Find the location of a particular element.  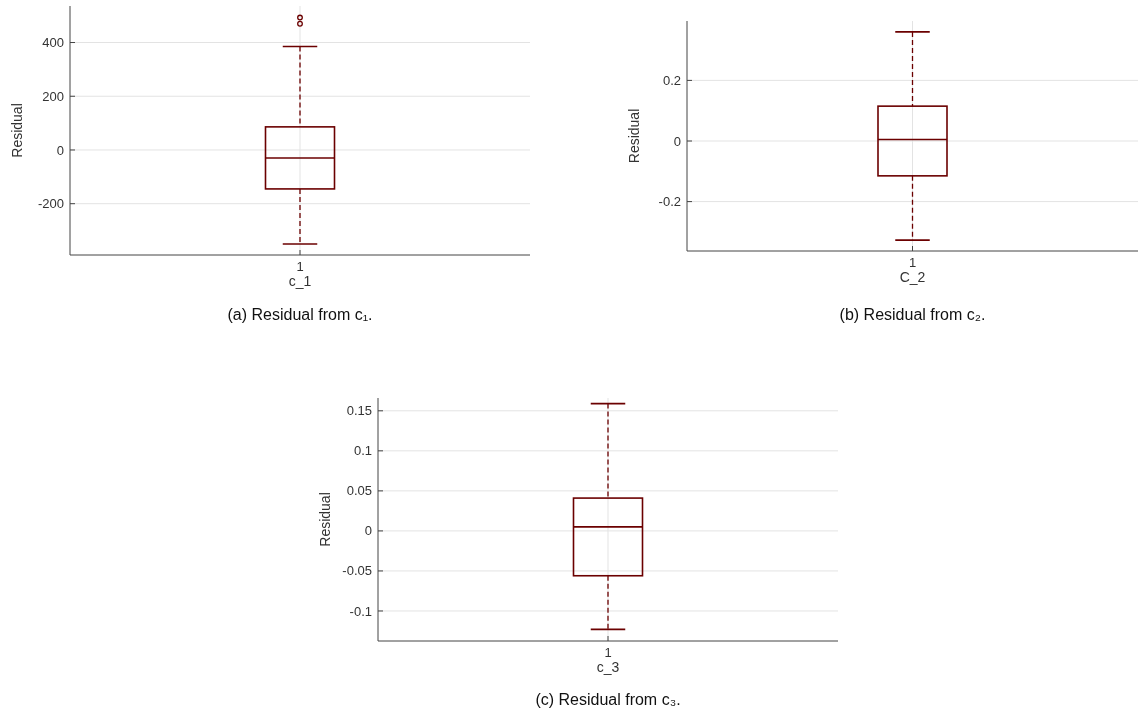

x-axis-title: c_1 is located at coordinates (300, 281).